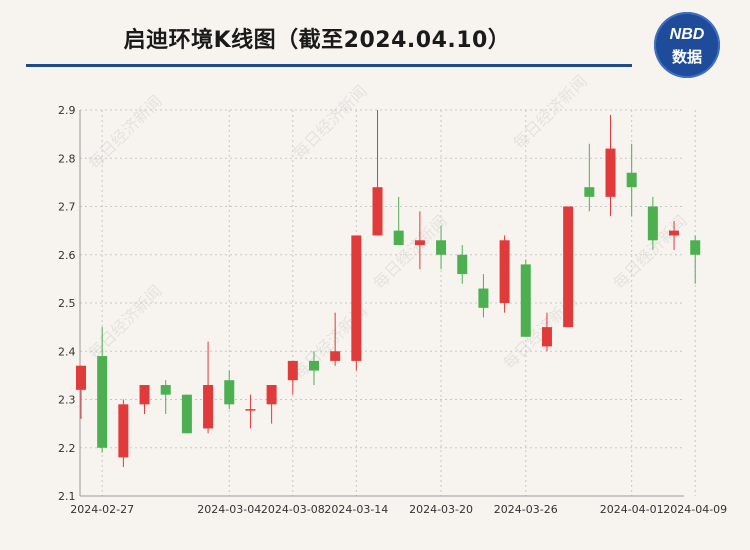  What do you see at coordinates (632, 509) in the screenshot?
I see `x-tick-label: 2024-04-01` at bounding box center [632, 509].